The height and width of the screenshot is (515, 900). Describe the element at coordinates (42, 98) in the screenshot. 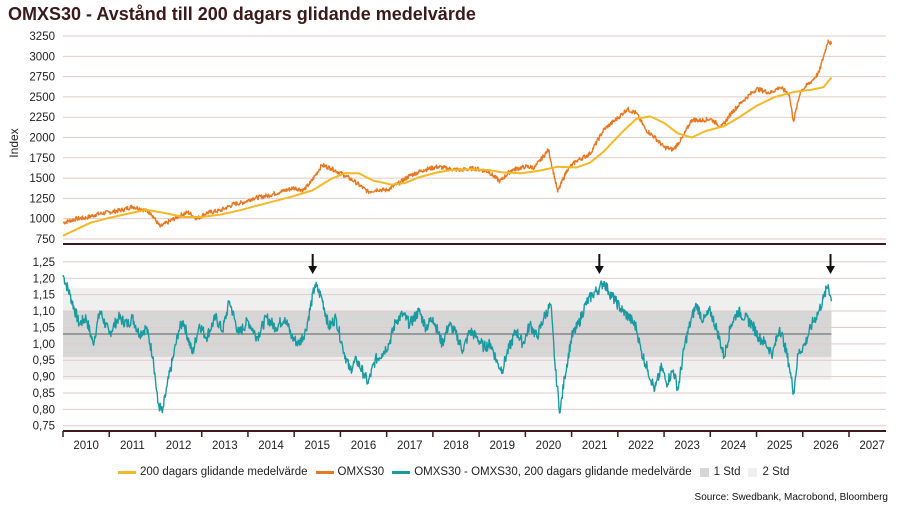

I see `top-ytick-label: 2500` at that location.